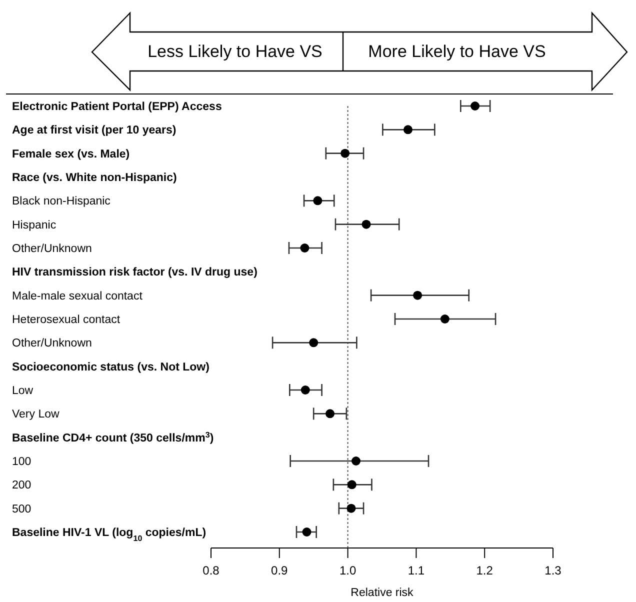 The width and height of the screenshot is (636, 602). I want to click on y-tick-label: 200, so click(22, 486).